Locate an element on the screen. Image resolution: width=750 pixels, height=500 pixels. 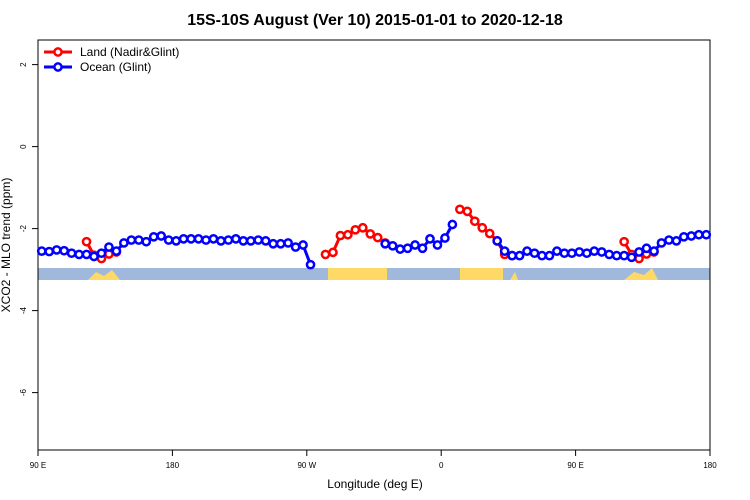
legend-marker is located at coordinates (58, 52).